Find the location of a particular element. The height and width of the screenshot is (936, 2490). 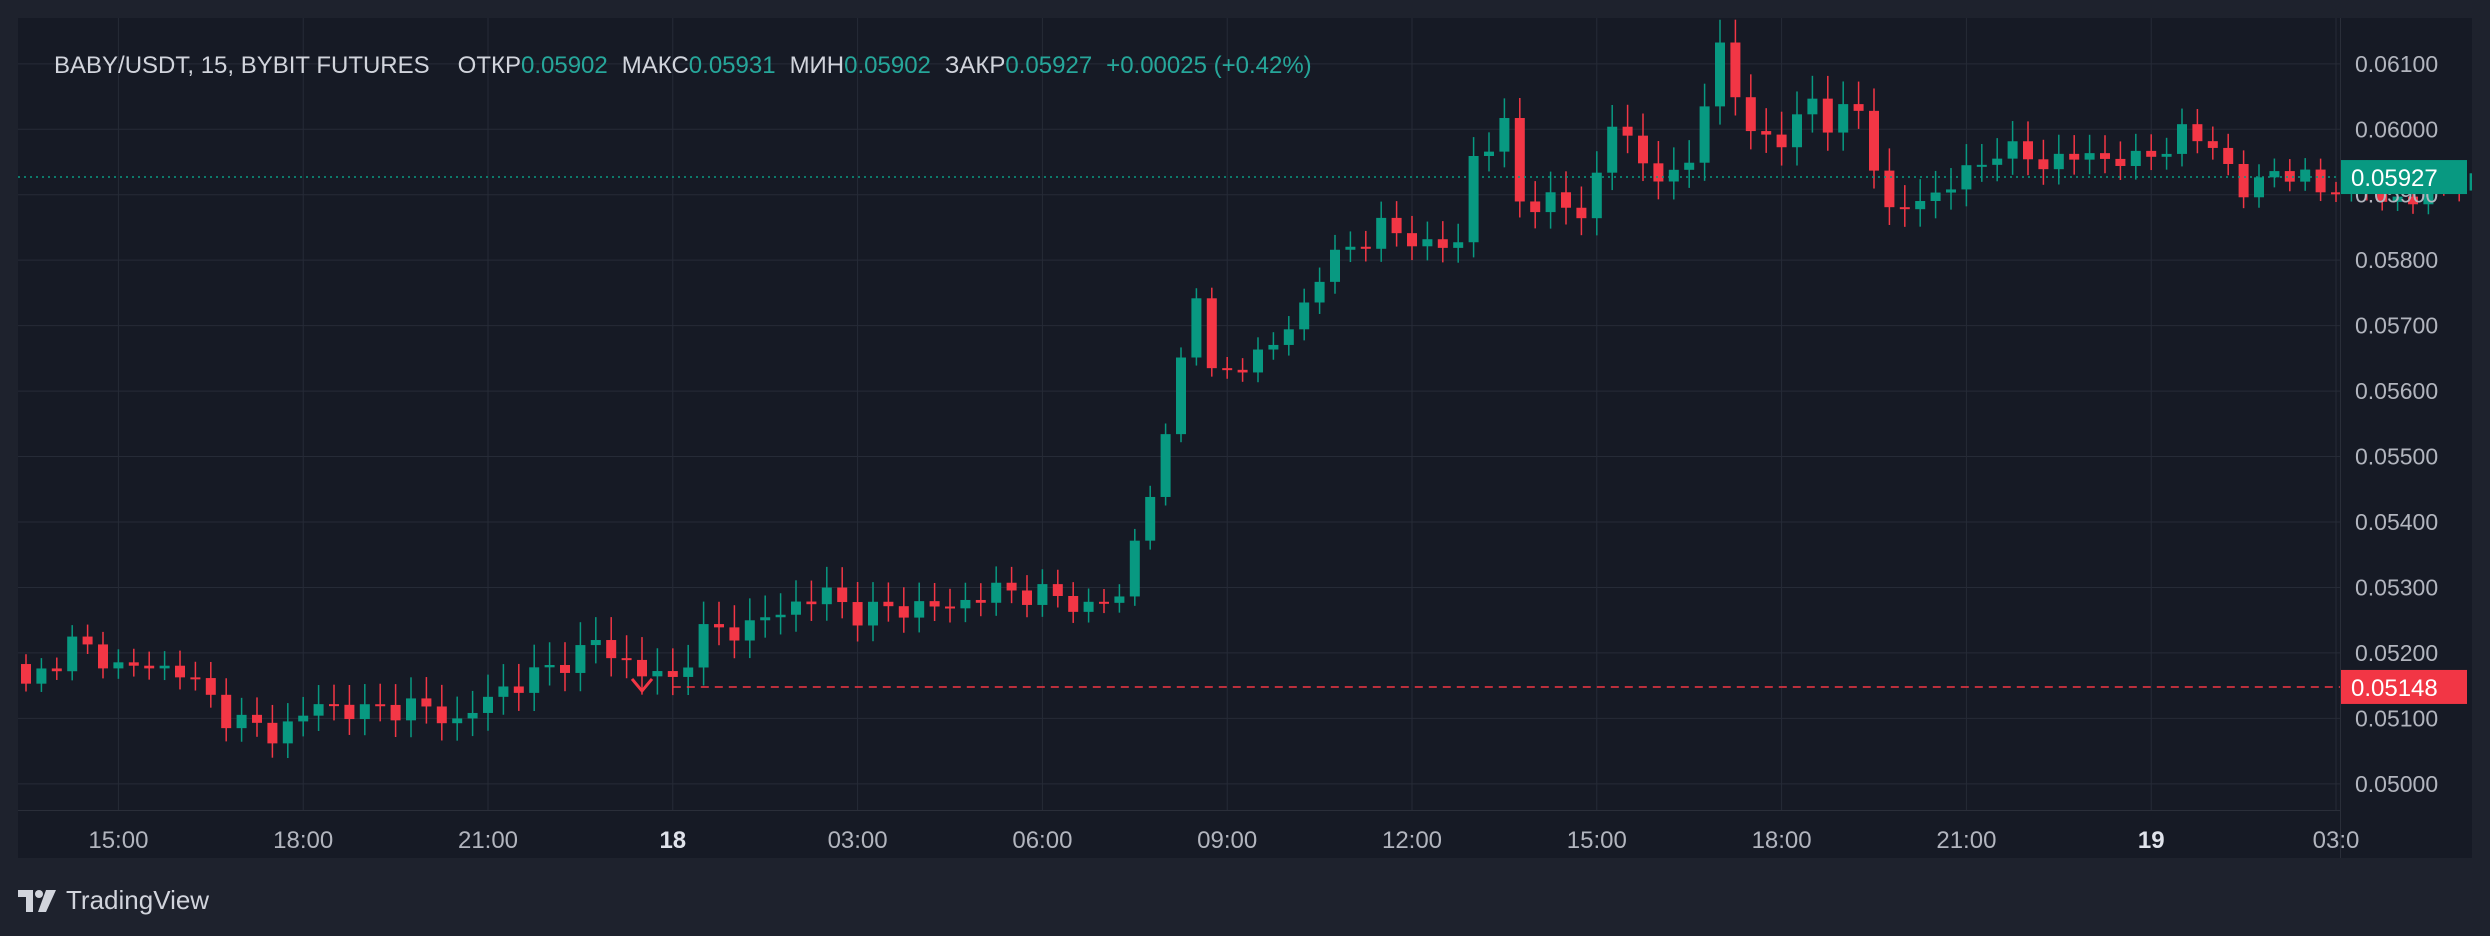

price-tick-label: 0.05700 is located at coordinates (2396, 326).